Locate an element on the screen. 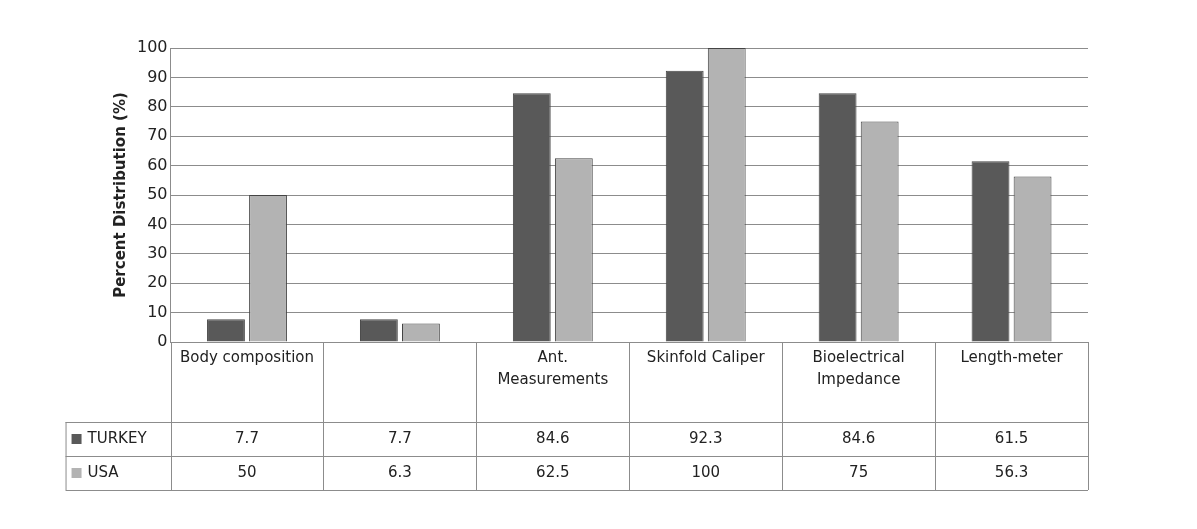  x-tick-label: Length-meter is located at coordinates (1012, 356).